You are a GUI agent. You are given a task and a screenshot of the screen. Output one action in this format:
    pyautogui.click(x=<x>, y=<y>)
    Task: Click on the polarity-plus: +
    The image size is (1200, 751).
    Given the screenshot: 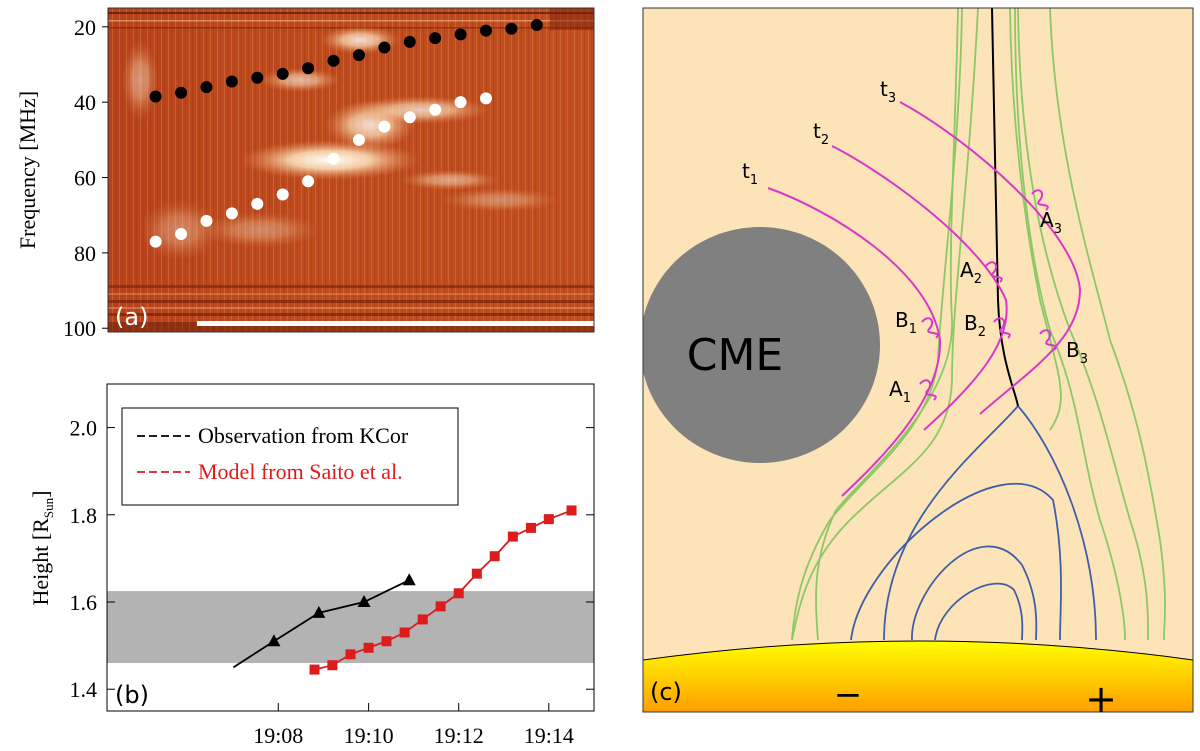 What is the action you would take?
    pyautogui.click(x=1101, y=699)
    